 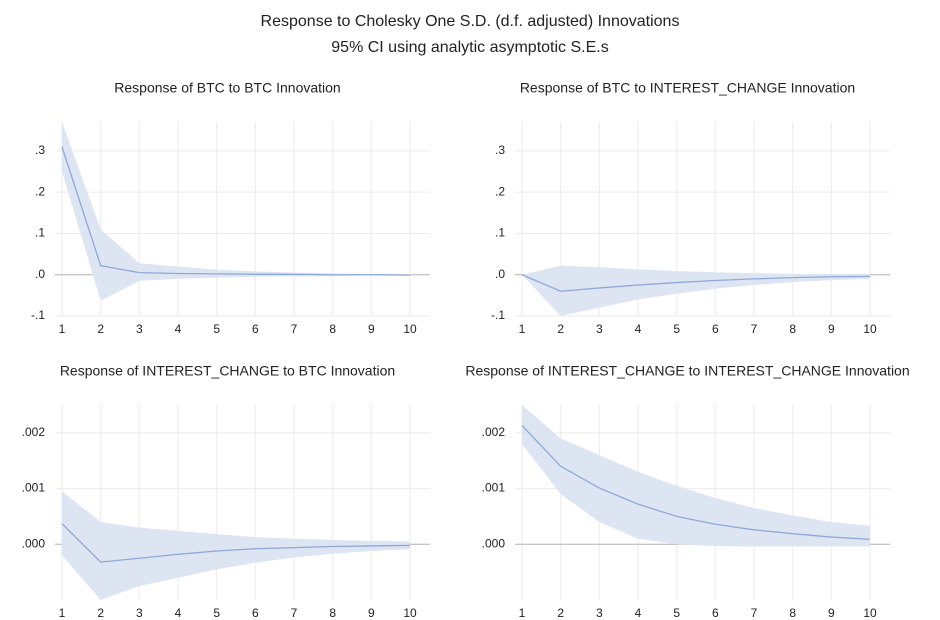 What do you see at coordinates (469, 47) in the screenshot?
I see `chart-subtitle: 95% CI using analytic asymptotic S.E.s` at bounding box center [469, 47].